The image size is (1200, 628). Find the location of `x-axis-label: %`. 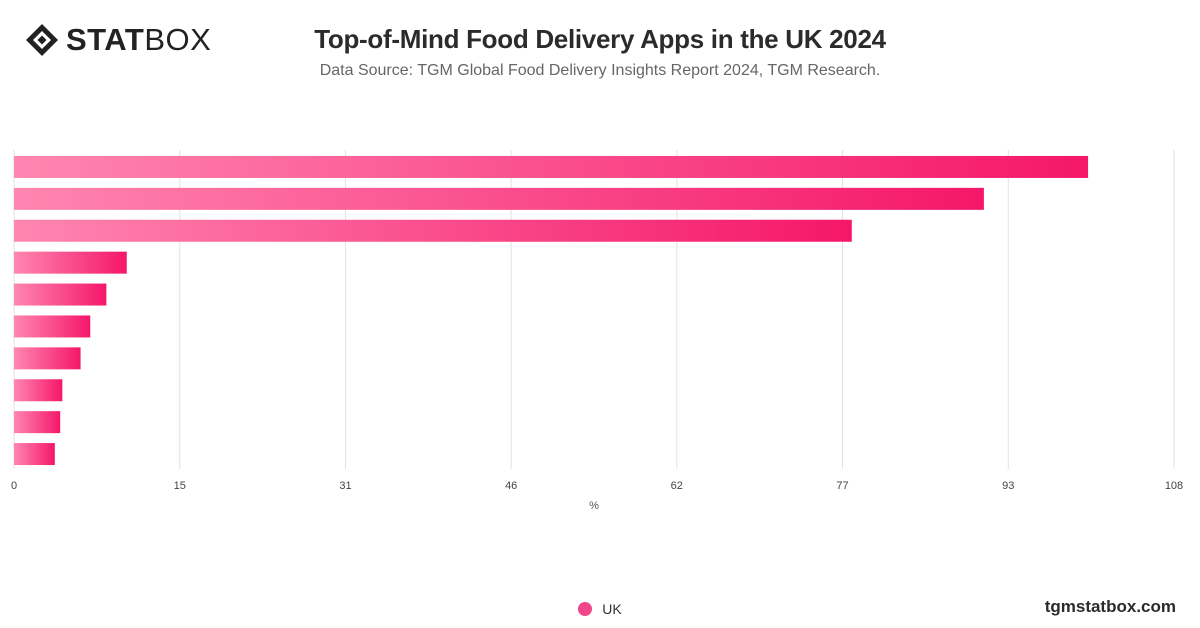

x-axis-label: % is located at coordinates (594, 506).